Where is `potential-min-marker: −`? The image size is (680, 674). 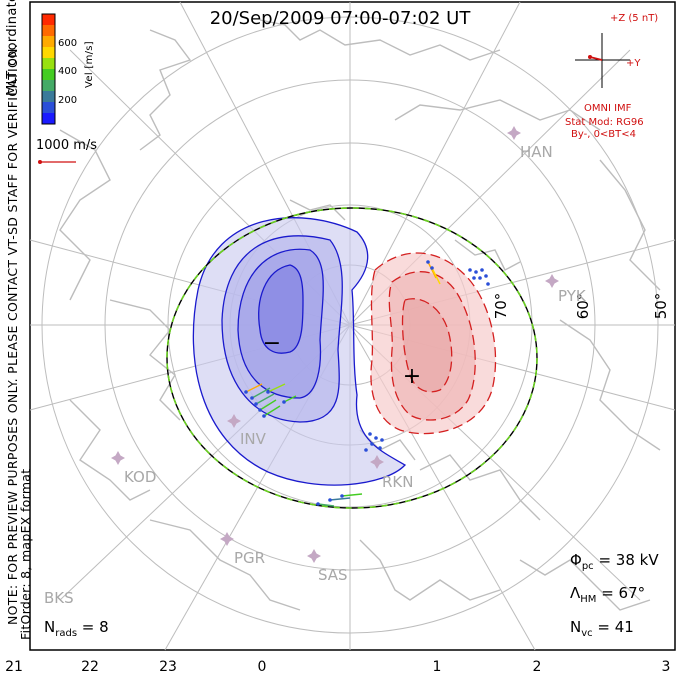
potential-min-marker: − is located at coordinates (272, 343).